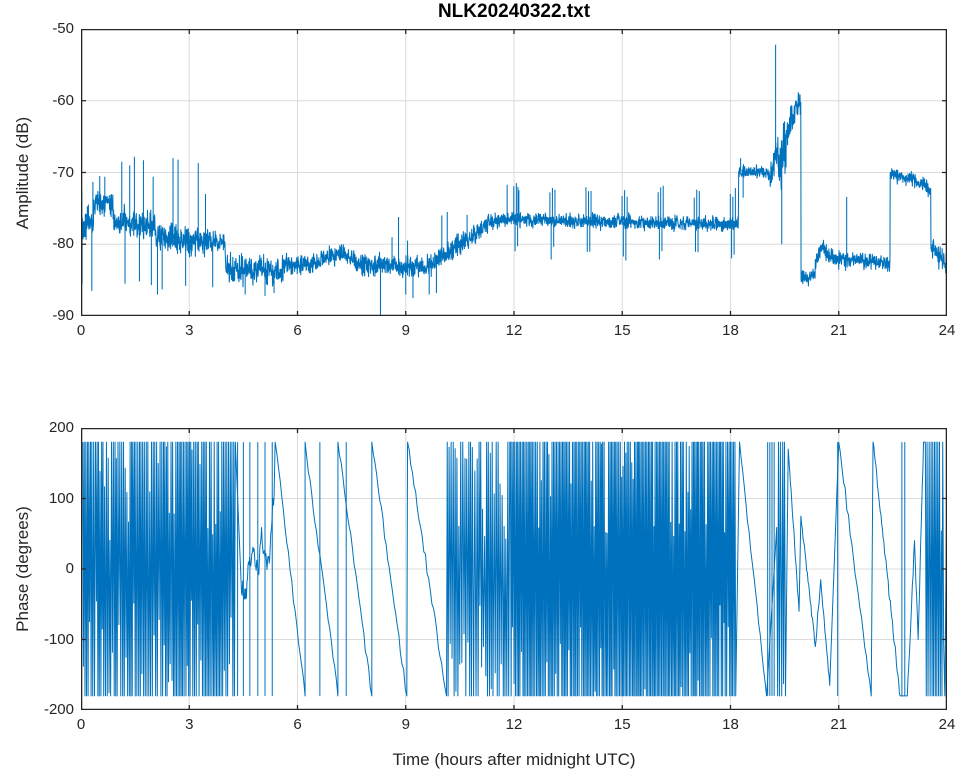  I want to click on y-tick-label: 0, so click(69, 568).